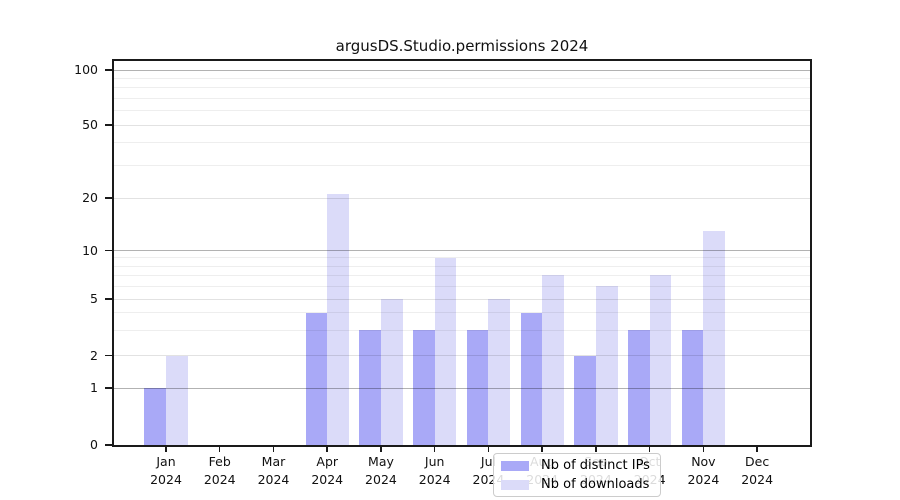  Describe the element at coordinates (273, 479) in the screenshot. I see `x-tick-label-year-mar: 2024` at that location.